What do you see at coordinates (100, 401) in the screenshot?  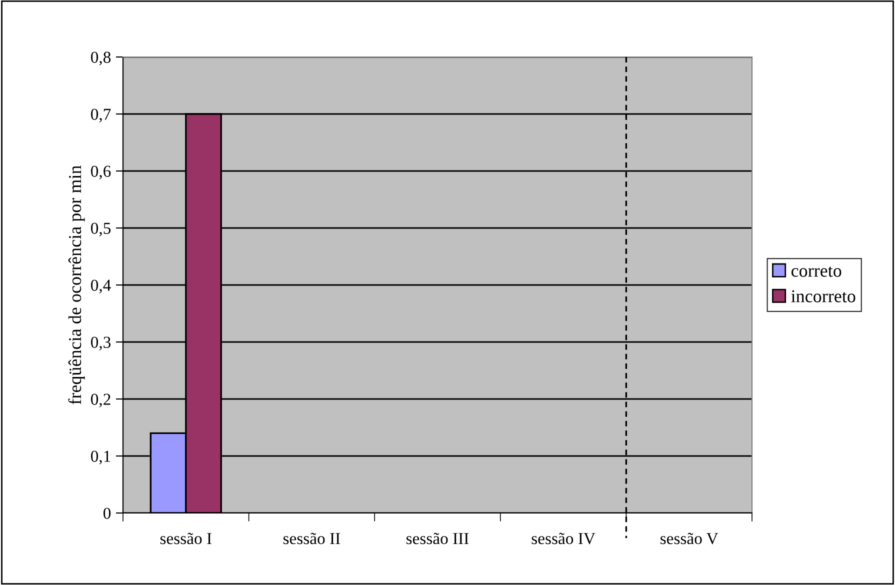 I see `y-tick-label: 0,2` at bounding box center [100, 401].